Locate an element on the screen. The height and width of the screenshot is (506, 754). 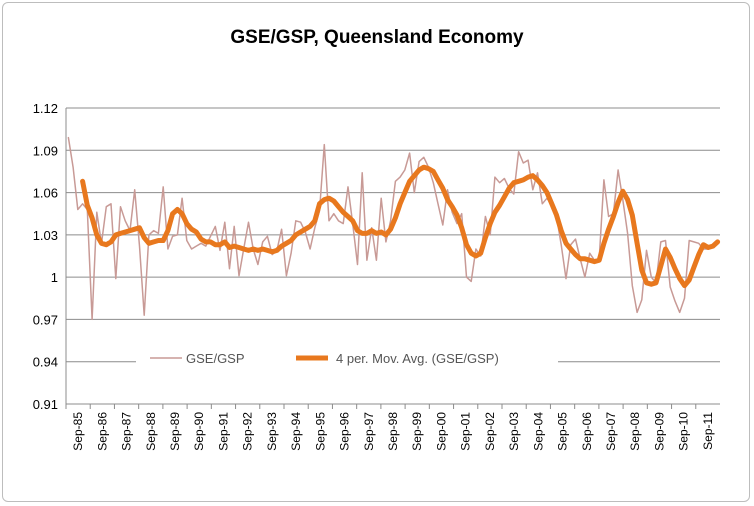
x-tick-label: Sep-10 is located at coordinates (684, 431).